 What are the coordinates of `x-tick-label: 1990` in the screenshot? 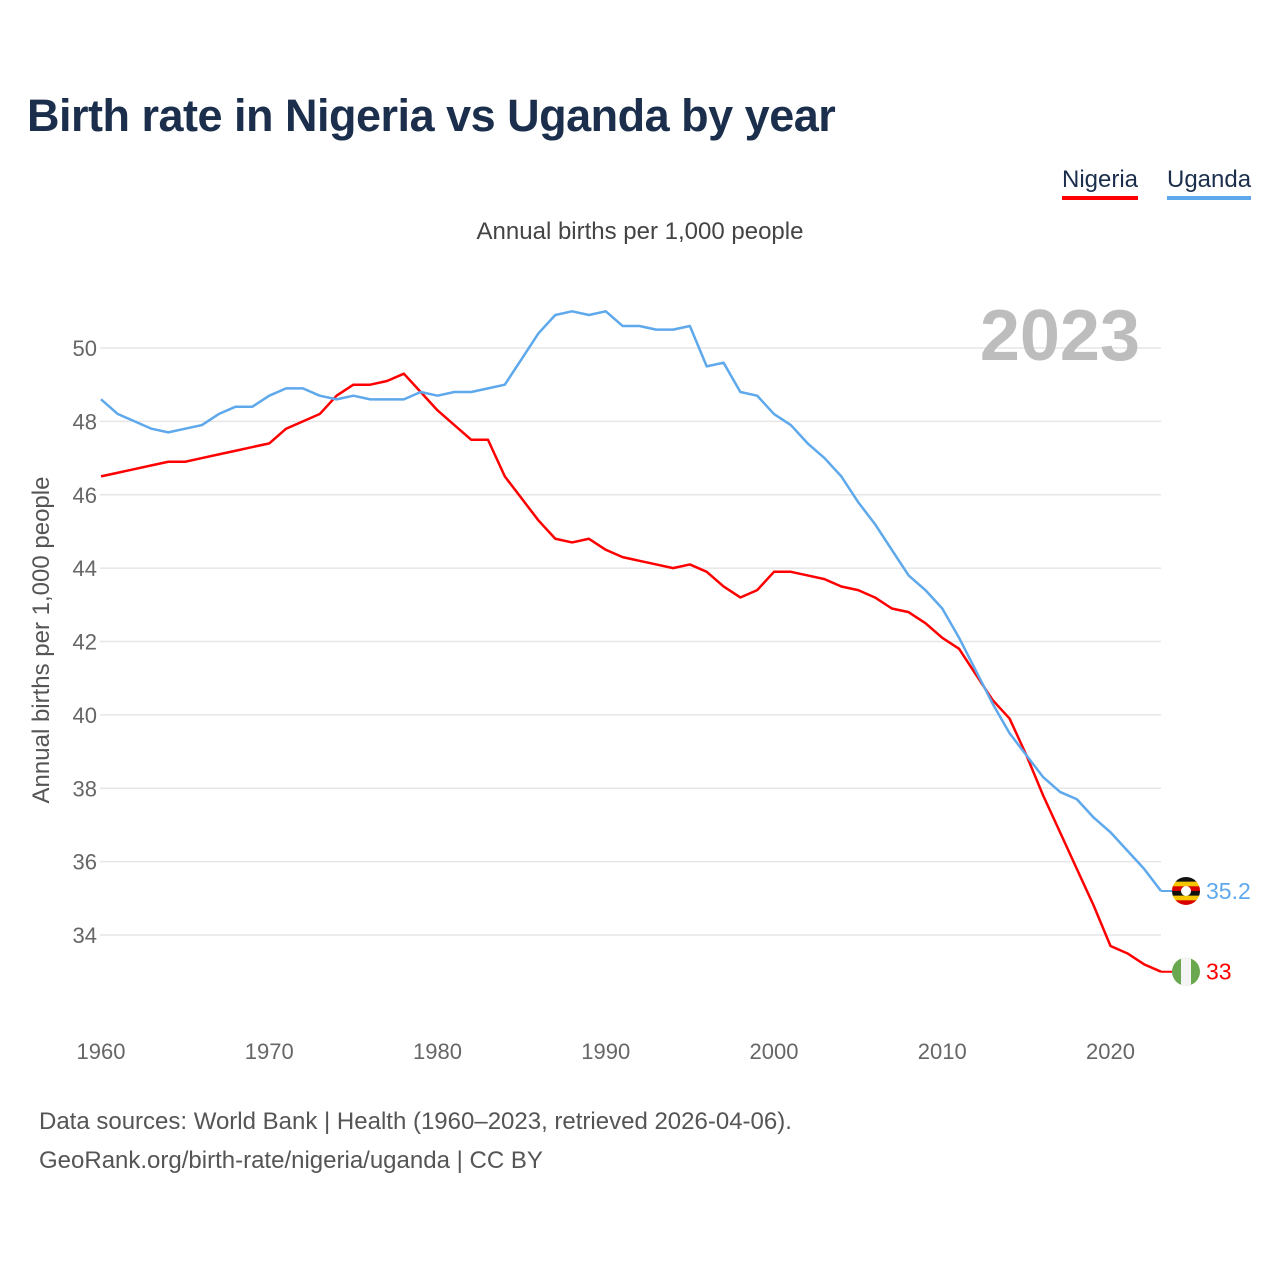 It's located at (605, 1051).